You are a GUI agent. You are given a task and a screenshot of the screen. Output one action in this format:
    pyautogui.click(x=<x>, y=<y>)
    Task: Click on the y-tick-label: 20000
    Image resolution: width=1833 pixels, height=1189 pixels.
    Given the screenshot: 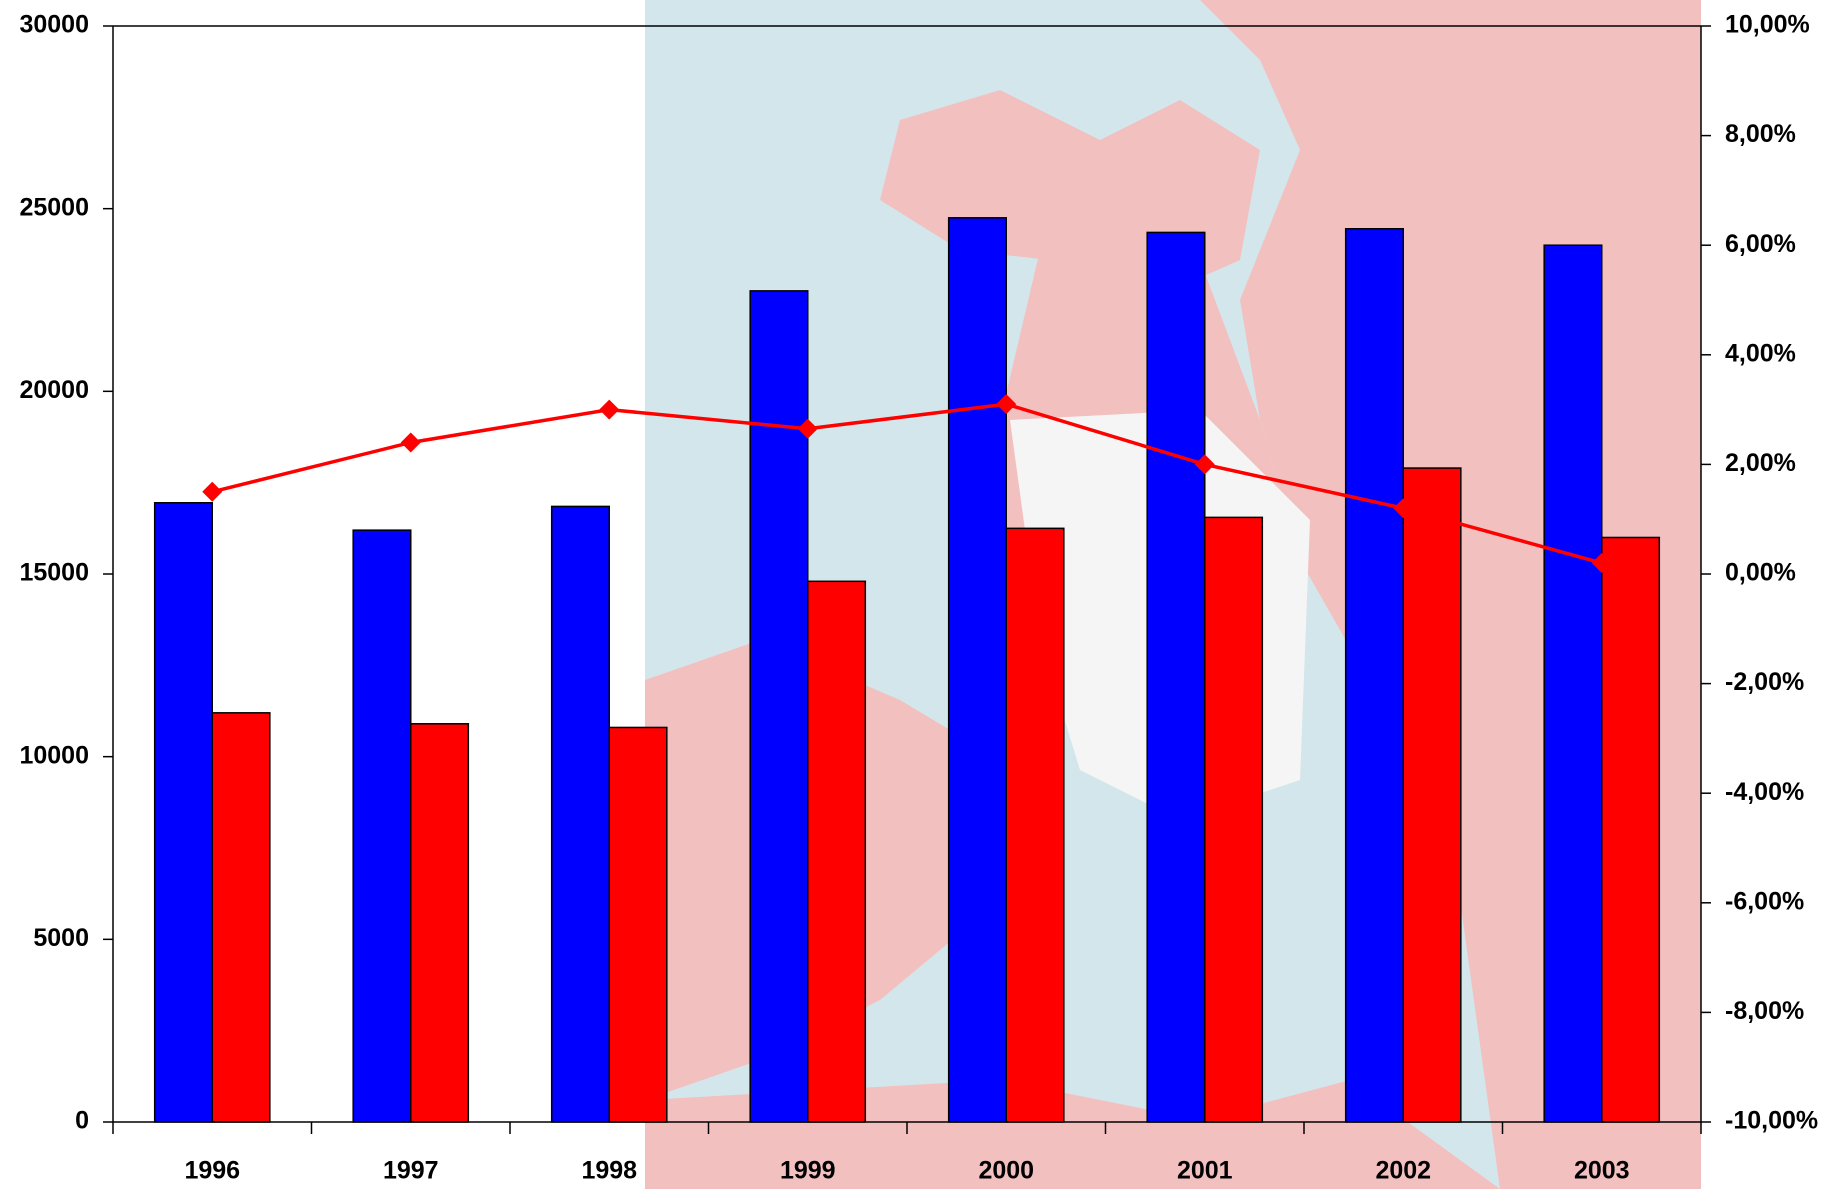 What is the action you would take?
    pyautogui.click(x=54, y=390)
    